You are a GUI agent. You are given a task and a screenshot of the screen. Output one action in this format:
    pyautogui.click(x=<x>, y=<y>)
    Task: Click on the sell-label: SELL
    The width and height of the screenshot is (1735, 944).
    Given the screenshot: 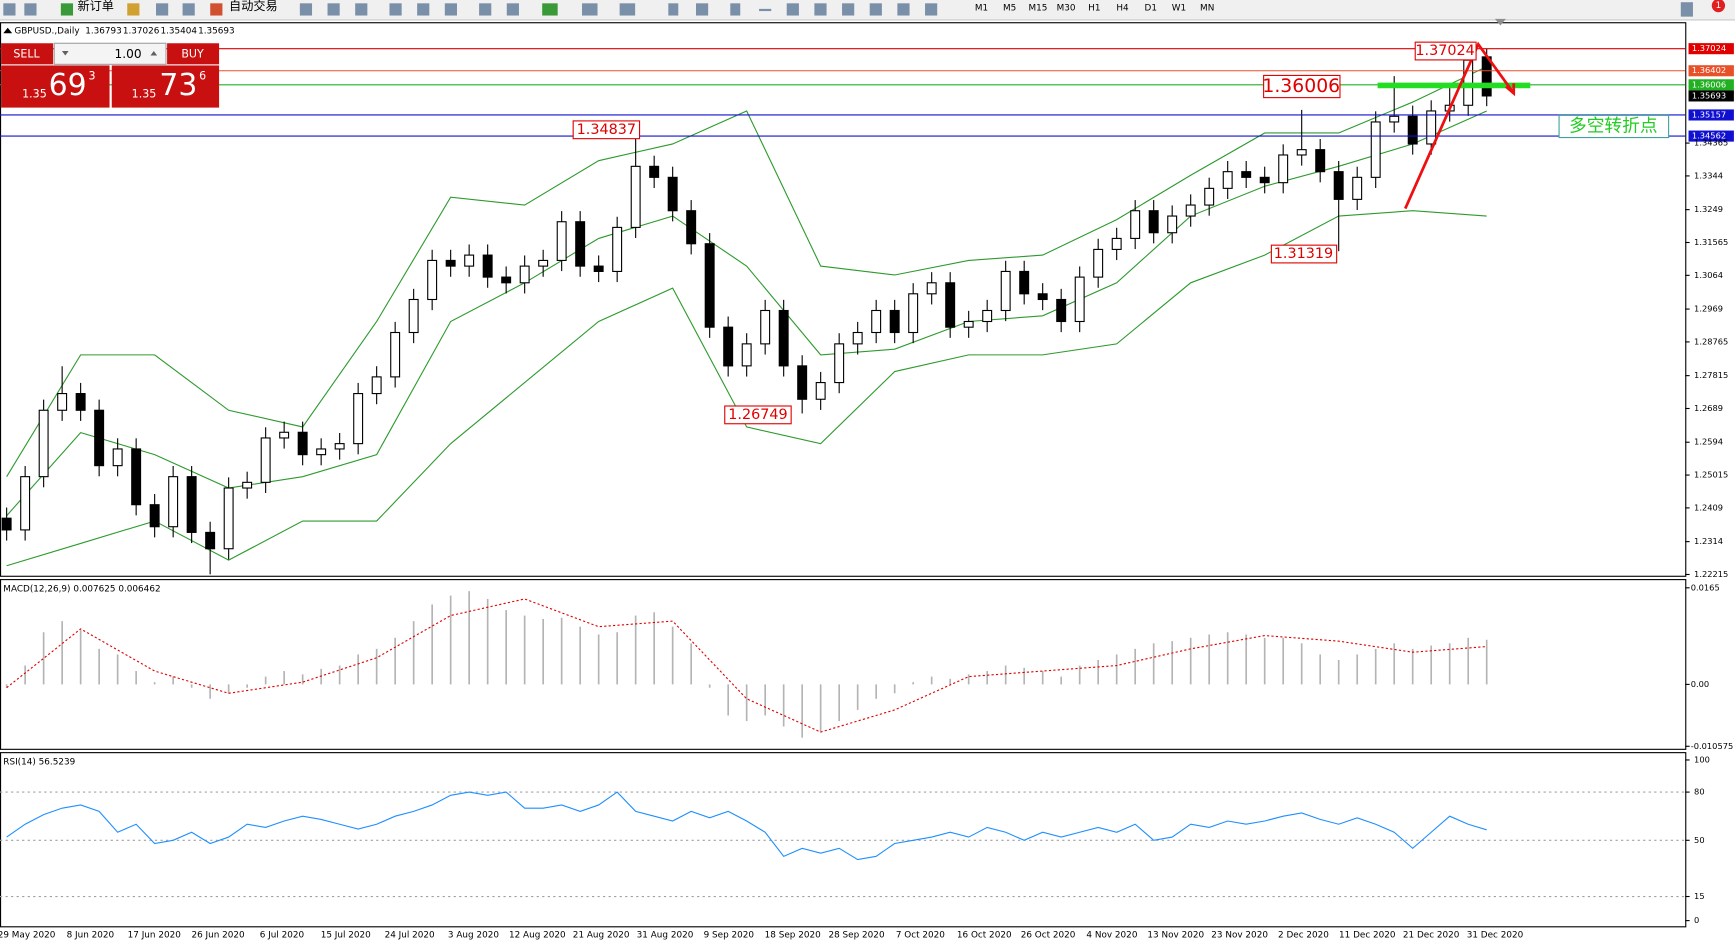 What is the action you would take?
    pyautogui.click(x=26, y=53)
    